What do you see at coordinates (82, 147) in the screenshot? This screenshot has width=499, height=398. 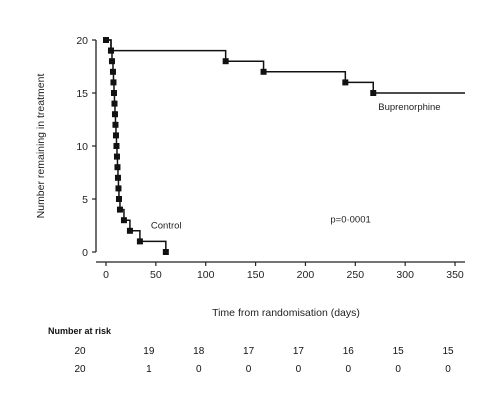 I see `y-tick-label: 10` at bounding box center [82, 147].